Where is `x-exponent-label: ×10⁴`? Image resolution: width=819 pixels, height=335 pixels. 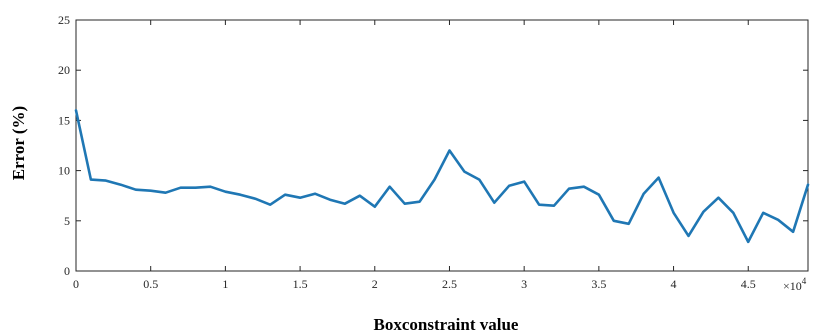
x-exponent-label: ×10⁴ is located at coordinates (795, 284).